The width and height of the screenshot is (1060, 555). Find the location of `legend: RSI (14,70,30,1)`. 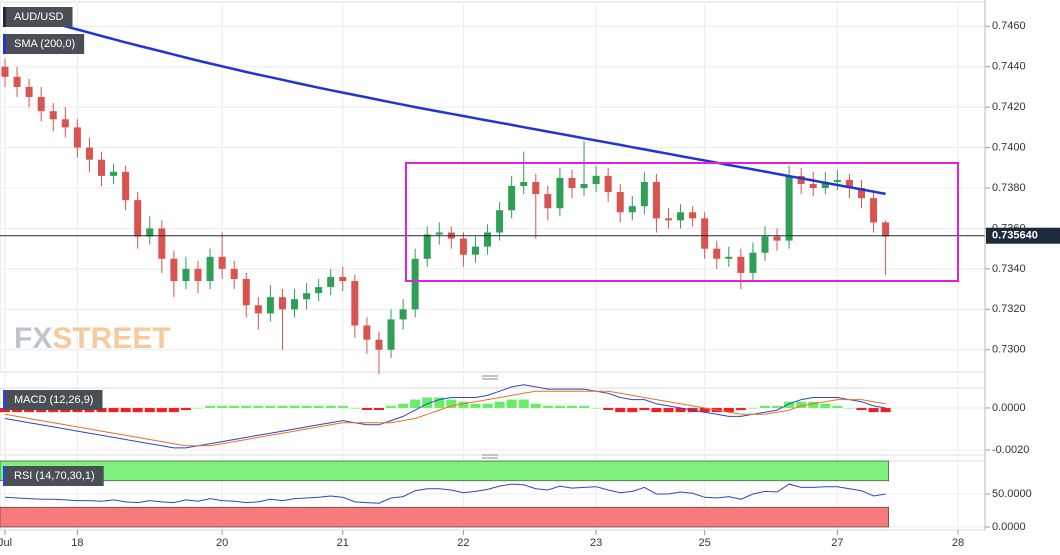

legend: RSI (14,70,30,1) is located at coordinates (53, 476).